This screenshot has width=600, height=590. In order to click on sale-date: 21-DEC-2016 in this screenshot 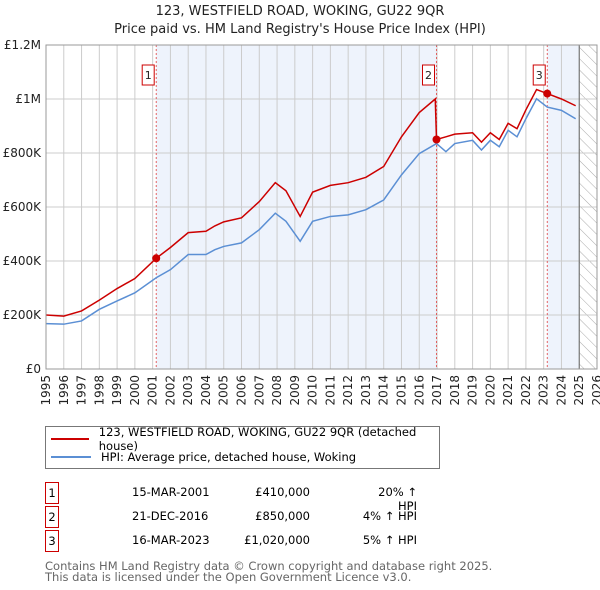, I will do `click(170, 516)`.